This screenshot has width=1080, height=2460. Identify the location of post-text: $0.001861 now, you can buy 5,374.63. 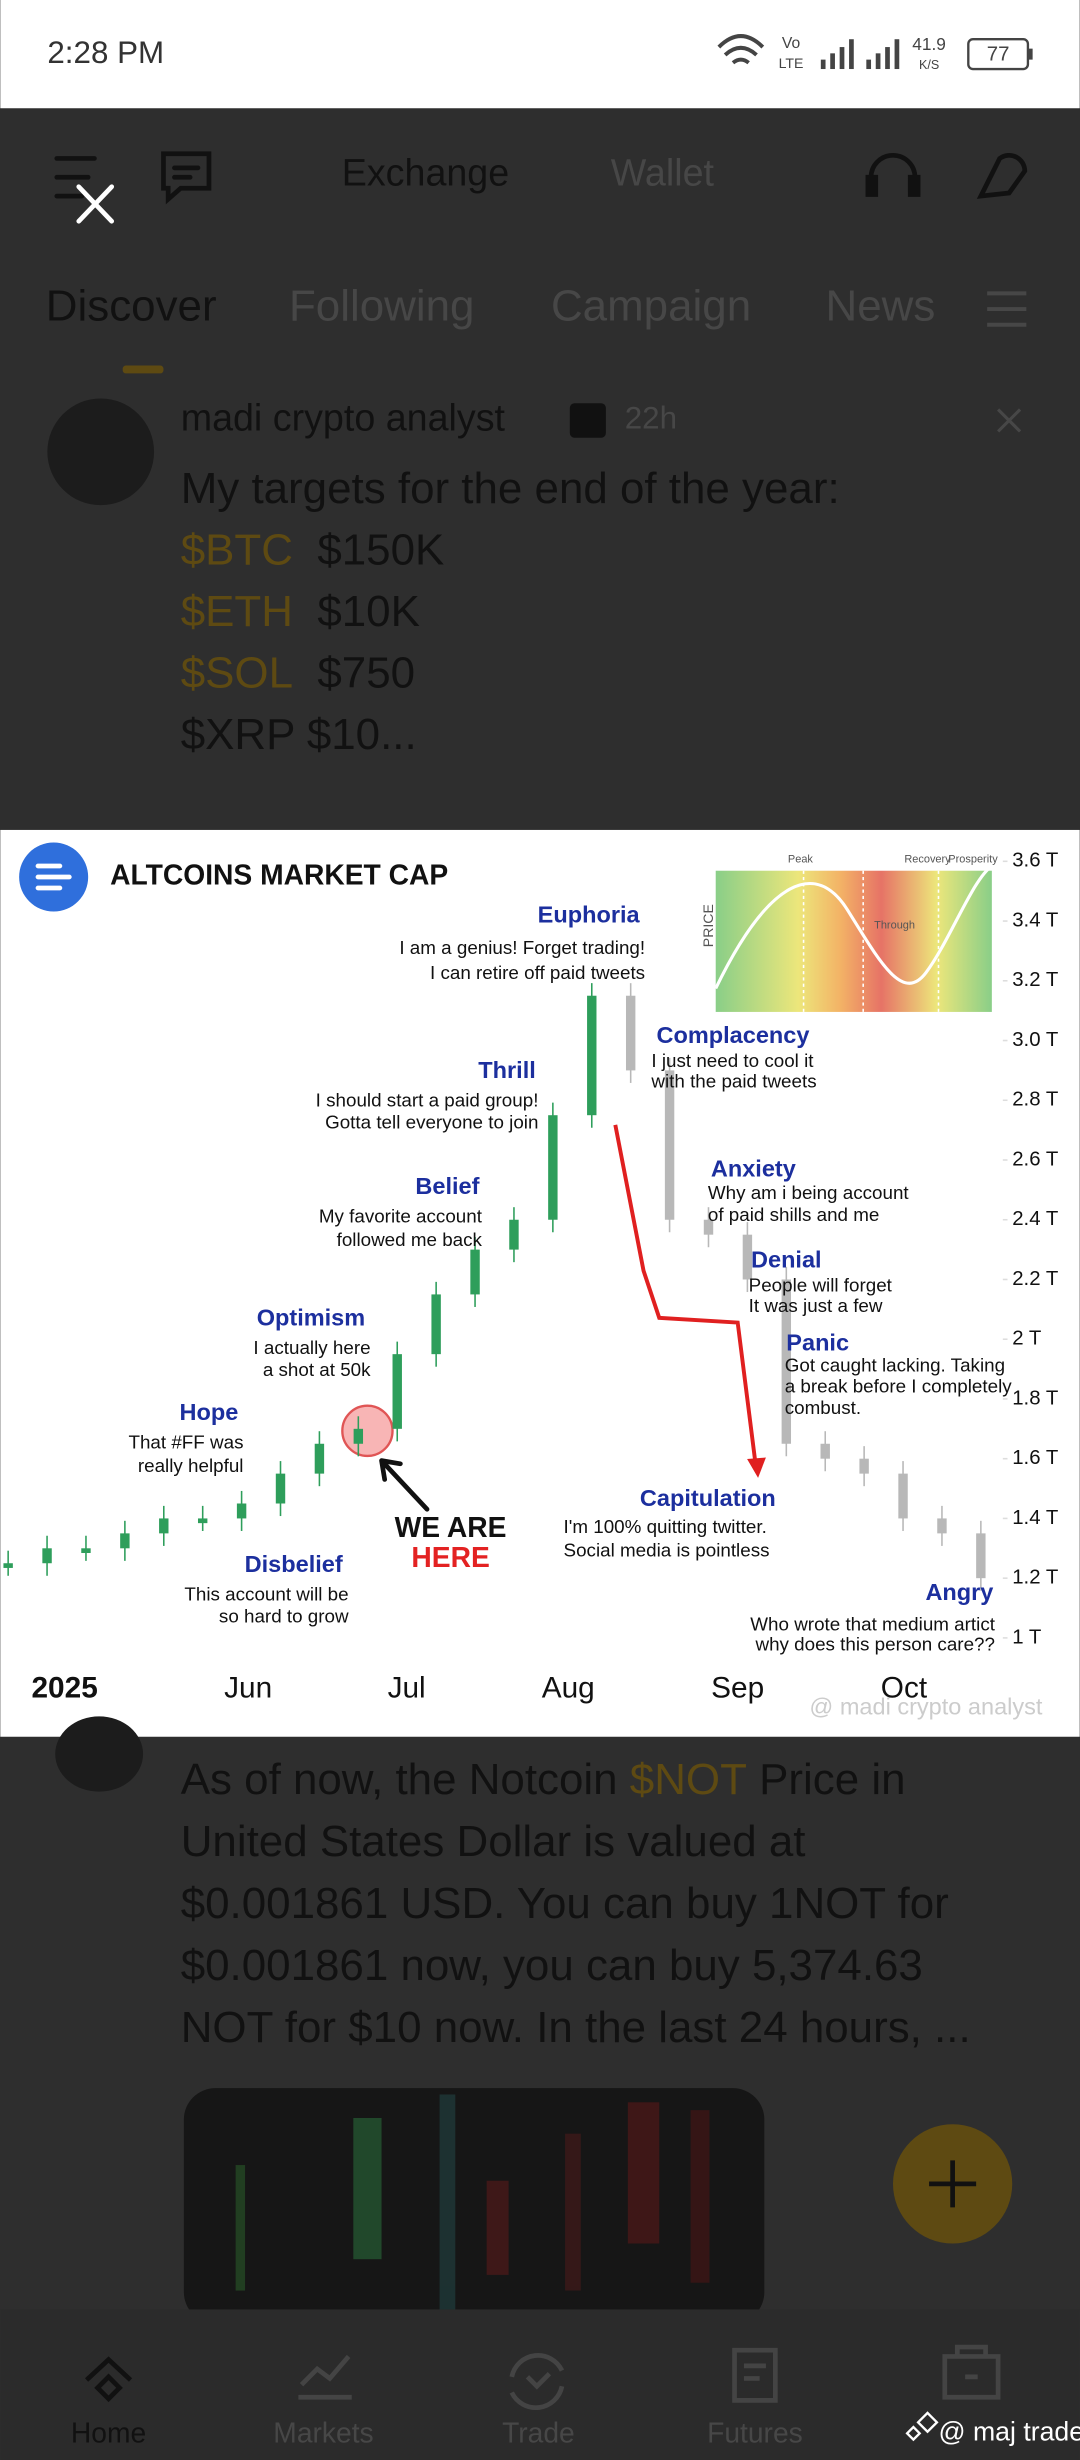
(552, 1965).